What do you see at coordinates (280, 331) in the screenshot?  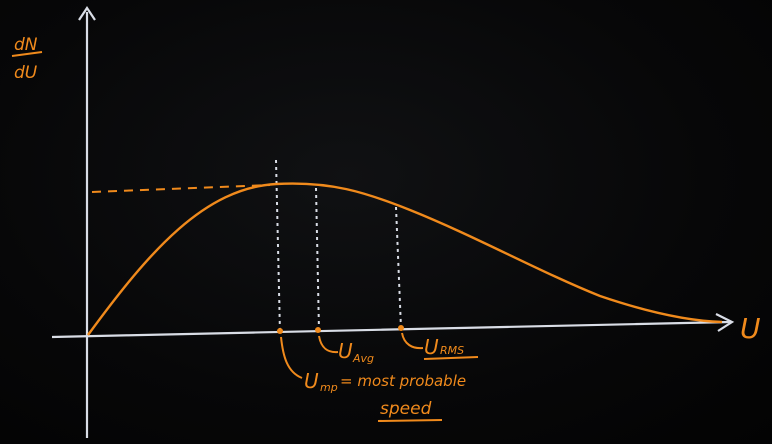 I see `ump-axis-dot` at bounding box center [280, 331].